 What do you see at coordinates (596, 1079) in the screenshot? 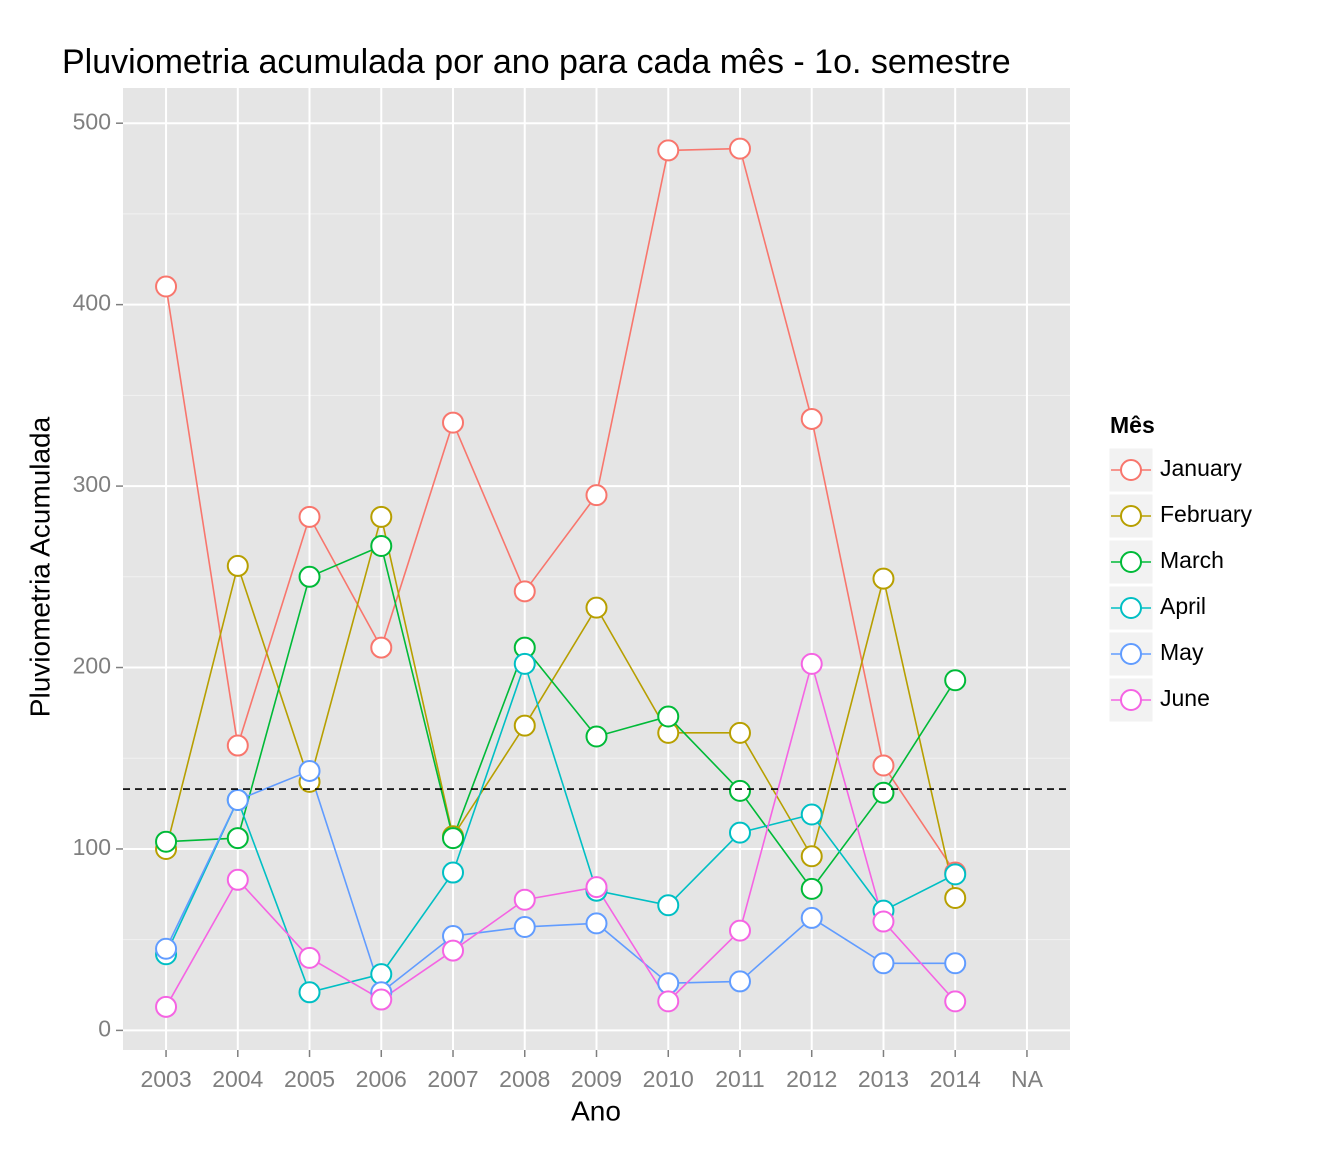
I see `x-tick-label: 2009` at bounding box center [596, 1079].